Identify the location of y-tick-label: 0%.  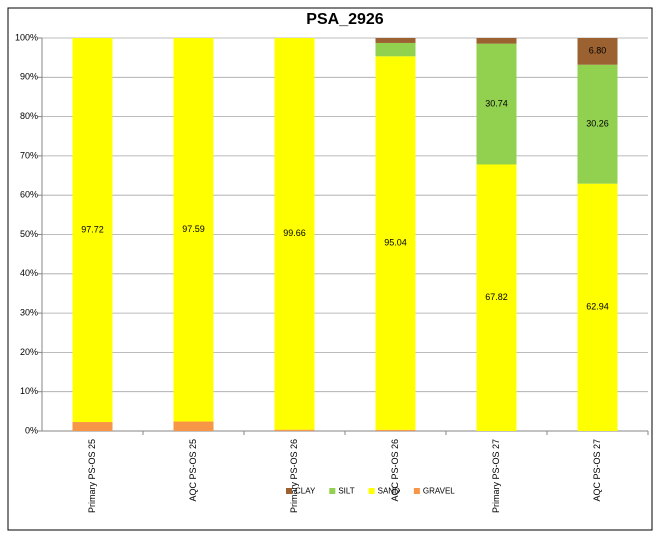
(31, 430).